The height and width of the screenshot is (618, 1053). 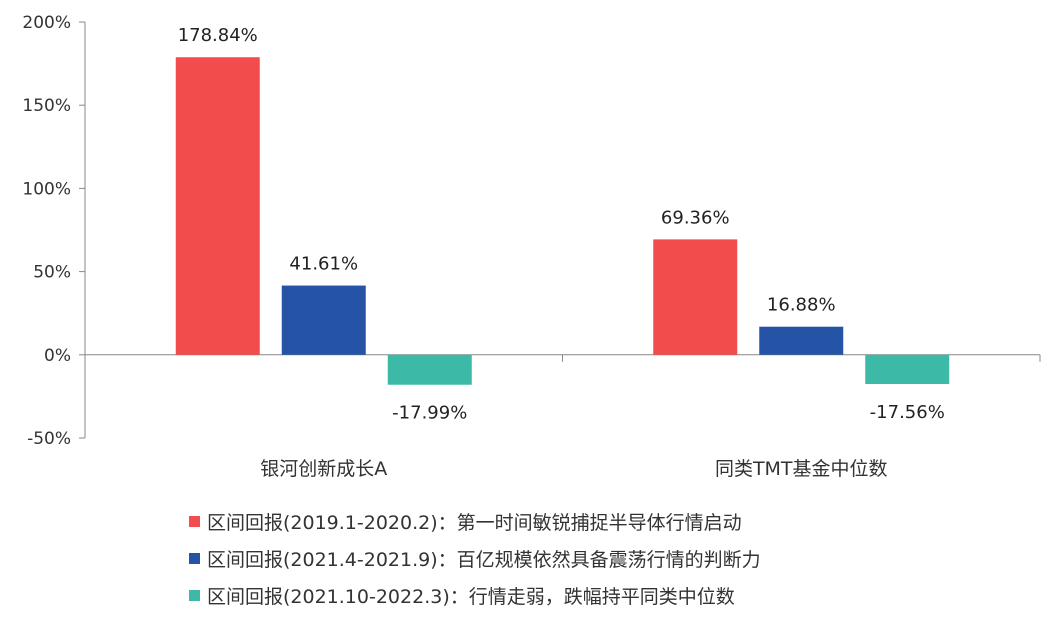 I want to click on y-tick-label: 150%, so click(x=46, y=106).